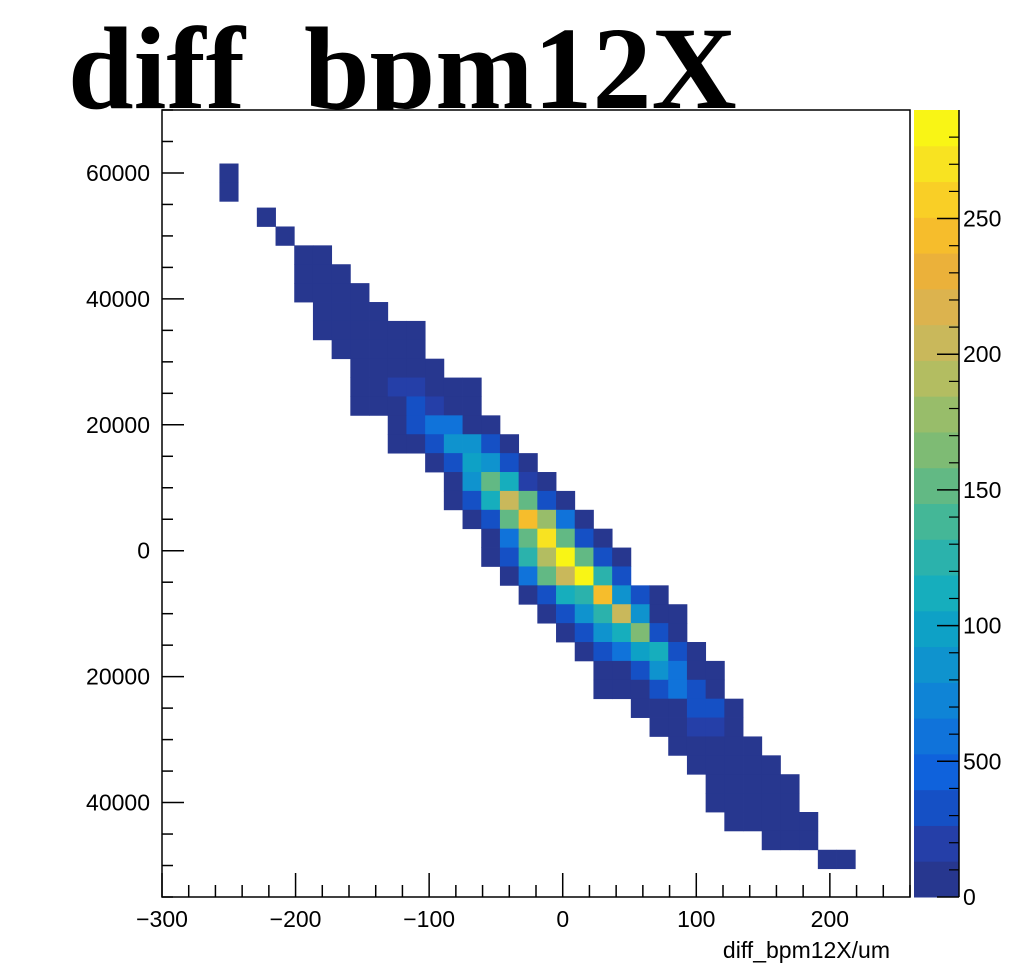  Describe the element at coordinates (429, 919) in the screenshot. I see `x-tick-label: −100` at that location.